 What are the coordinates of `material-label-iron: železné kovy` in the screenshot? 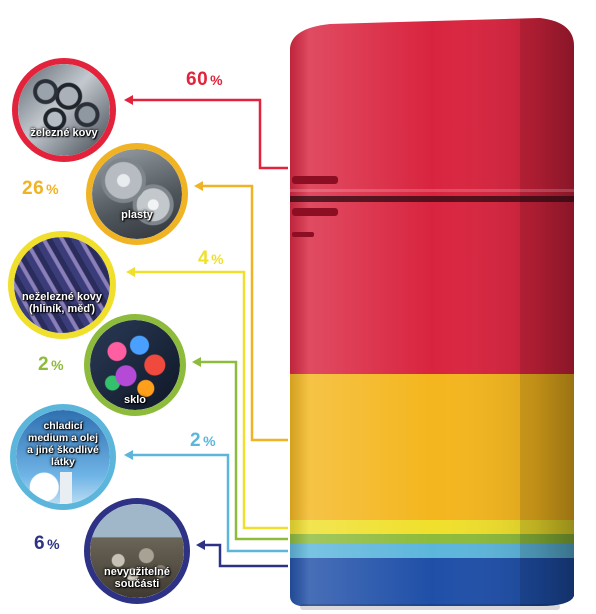 It's located at (64, 133).